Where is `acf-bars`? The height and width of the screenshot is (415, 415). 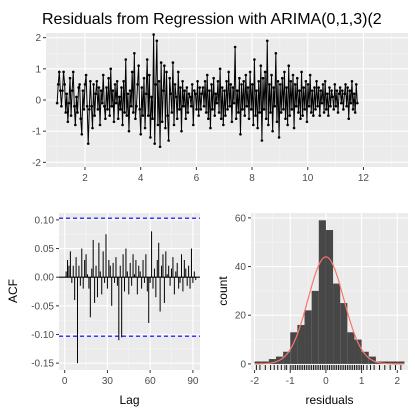
acf-bars is located at coordinates (129, 290).